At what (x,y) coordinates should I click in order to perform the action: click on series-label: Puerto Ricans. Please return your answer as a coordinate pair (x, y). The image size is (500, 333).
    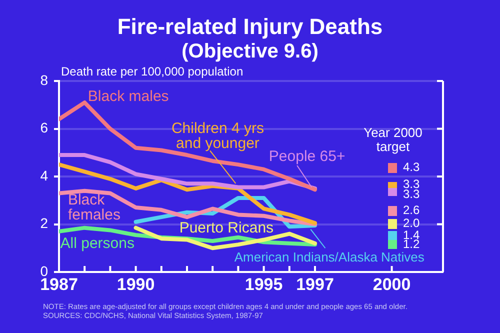
    Looking at the image, I should click on (226, 227).